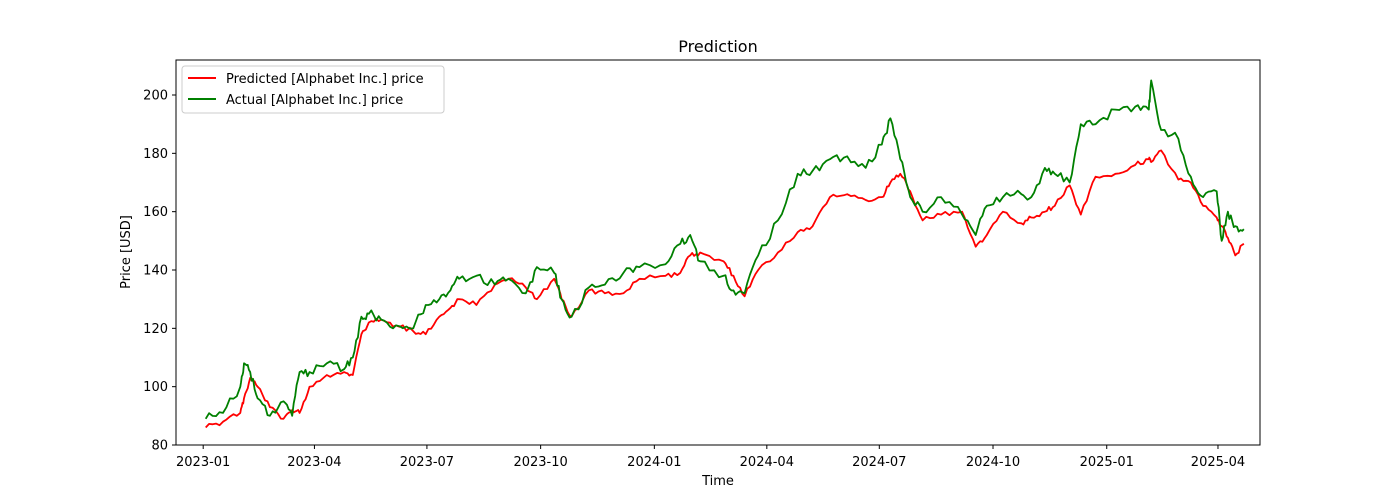  Describe the element at coordinates (155, 387) in the screenshot. I see `y-tick-label: 100` at that location.